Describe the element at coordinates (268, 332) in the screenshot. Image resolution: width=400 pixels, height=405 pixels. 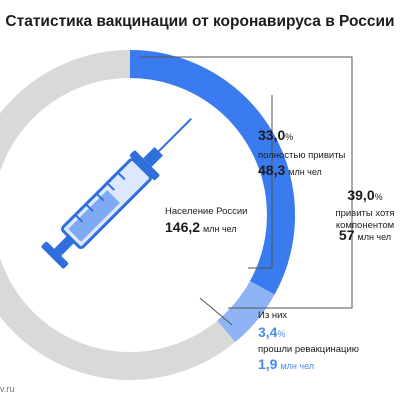
I see `percent: 3,4` at that location.